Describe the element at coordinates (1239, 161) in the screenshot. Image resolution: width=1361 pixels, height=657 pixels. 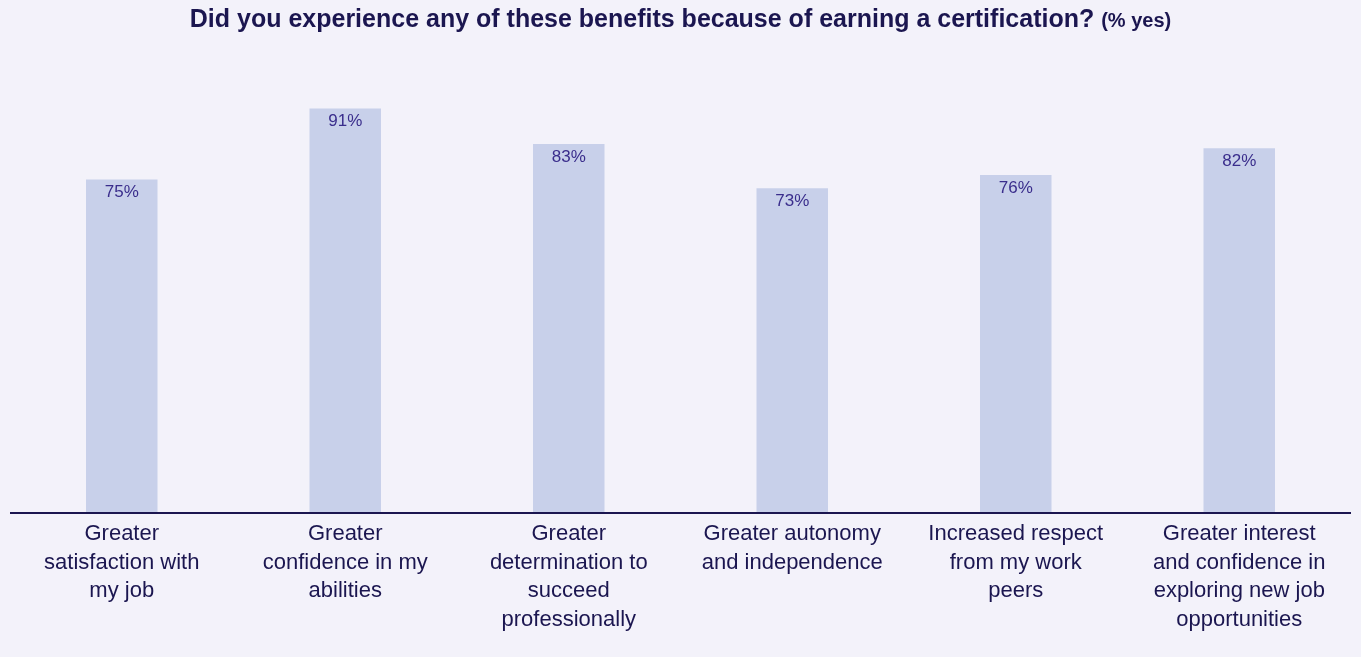
I see `data-label: 82%` at that location.